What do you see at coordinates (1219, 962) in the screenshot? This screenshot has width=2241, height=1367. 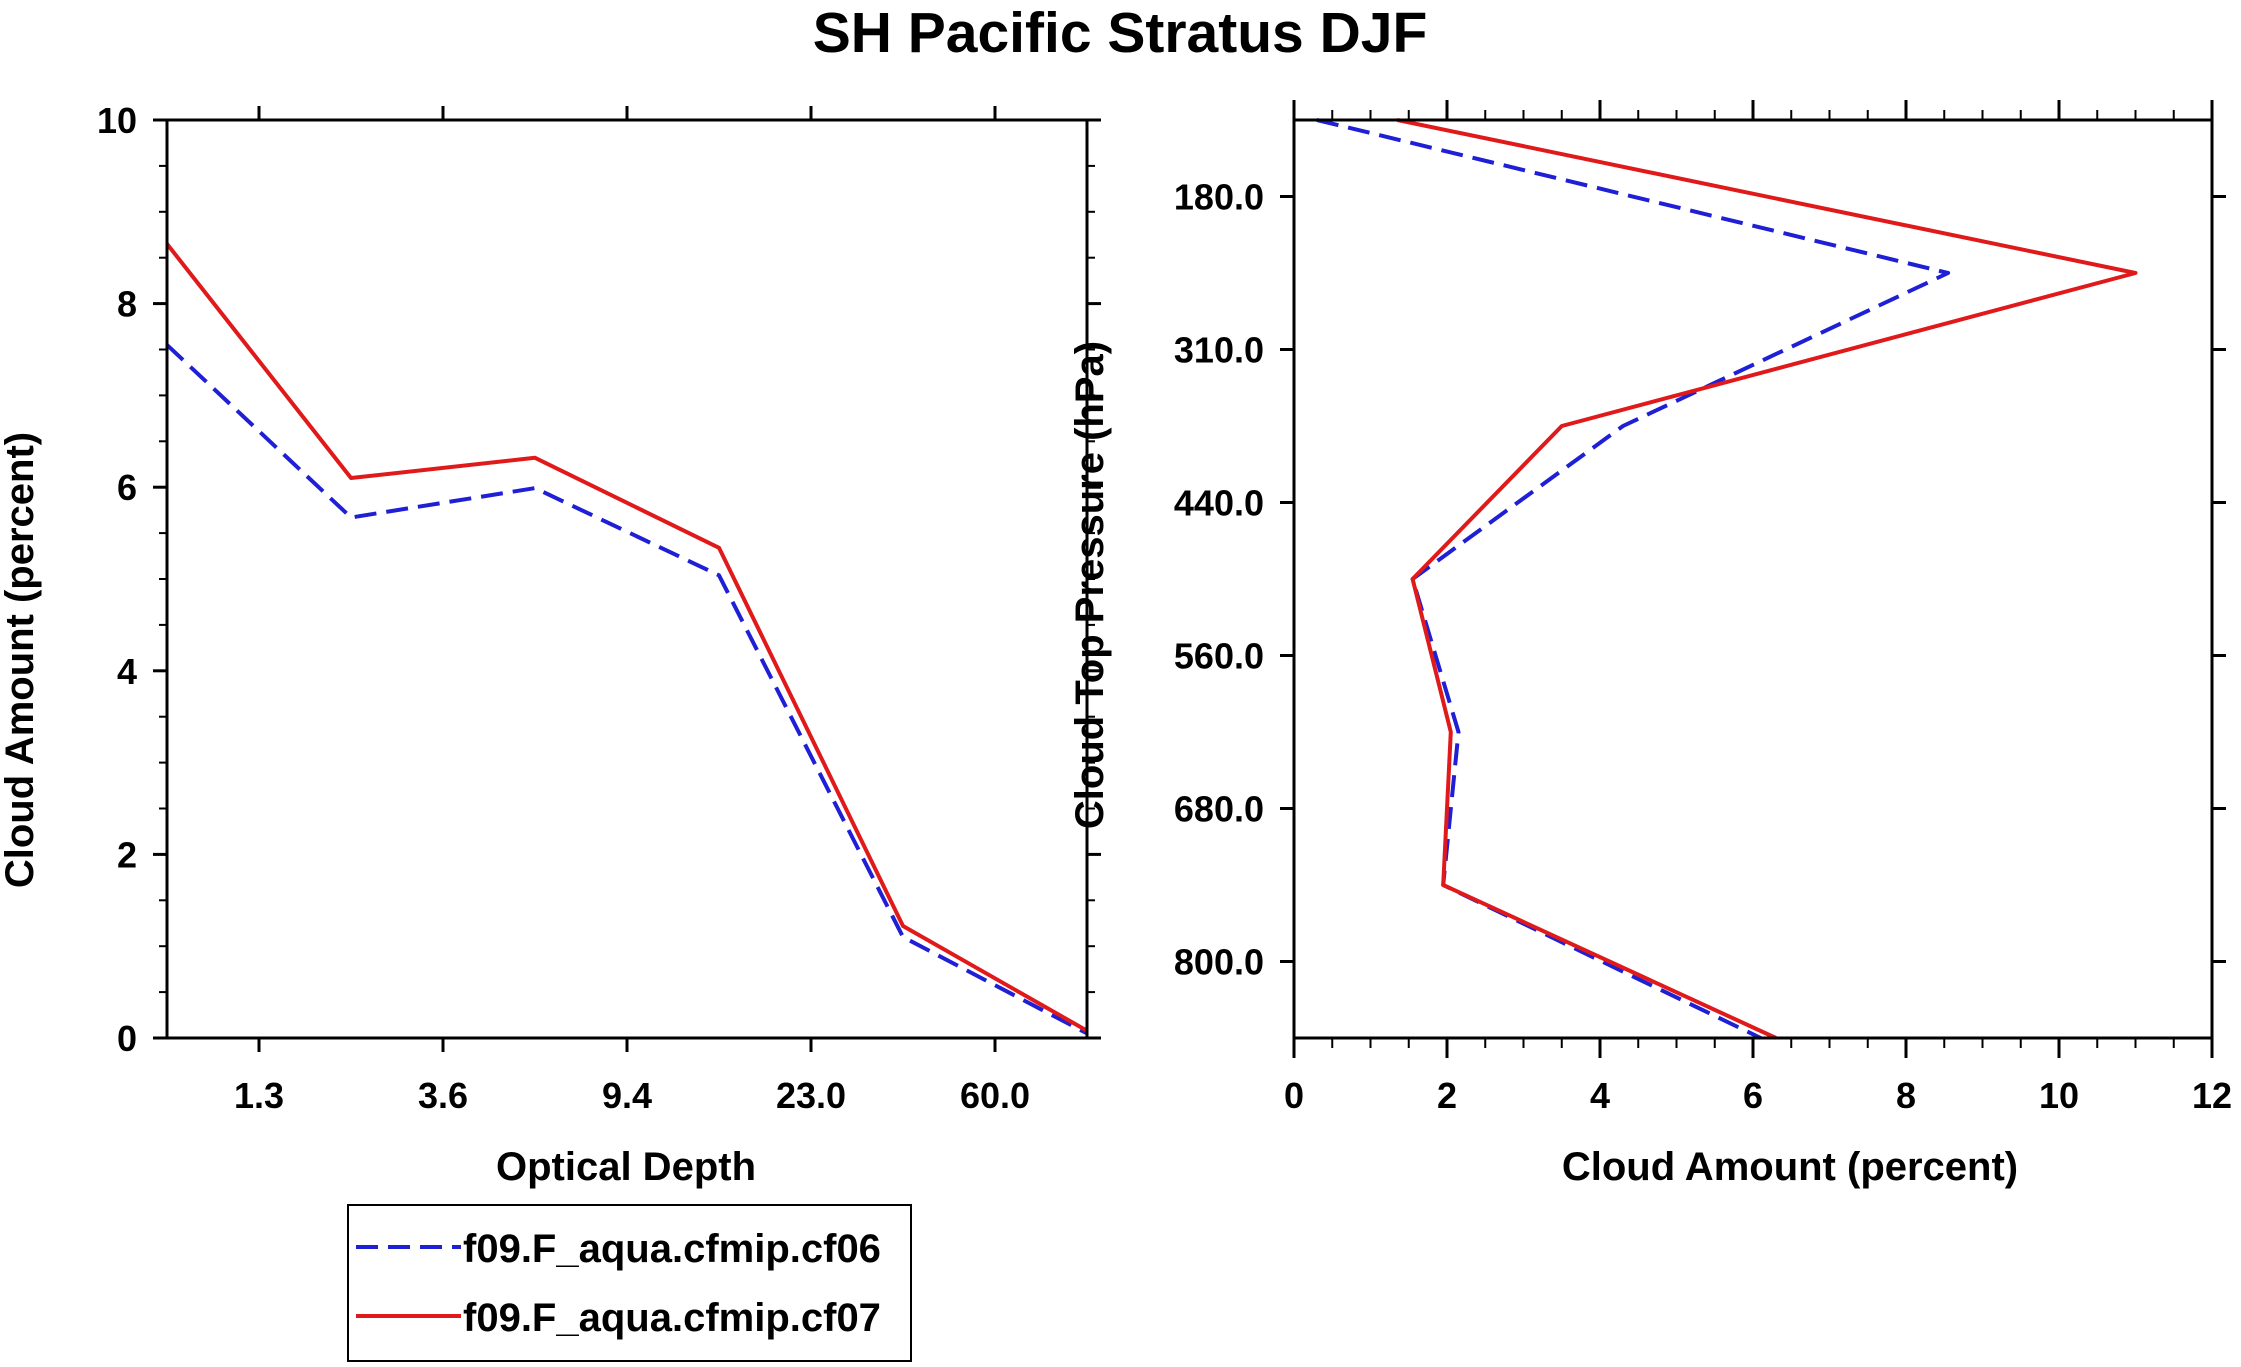 I see `right-y-tick-label: 800.0` at bounding box center [1219, 962].